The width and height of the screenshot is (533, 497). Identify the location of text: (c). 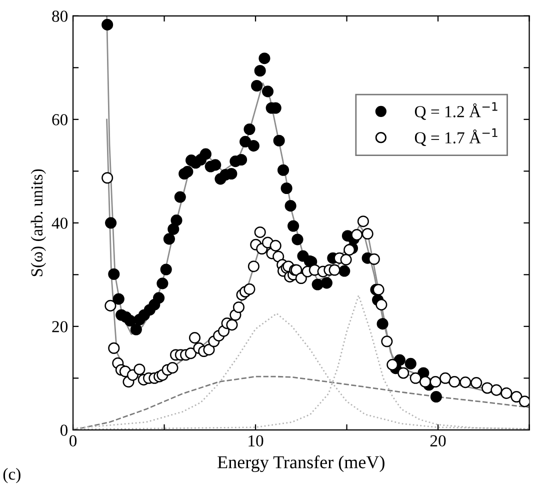
(11, 476).